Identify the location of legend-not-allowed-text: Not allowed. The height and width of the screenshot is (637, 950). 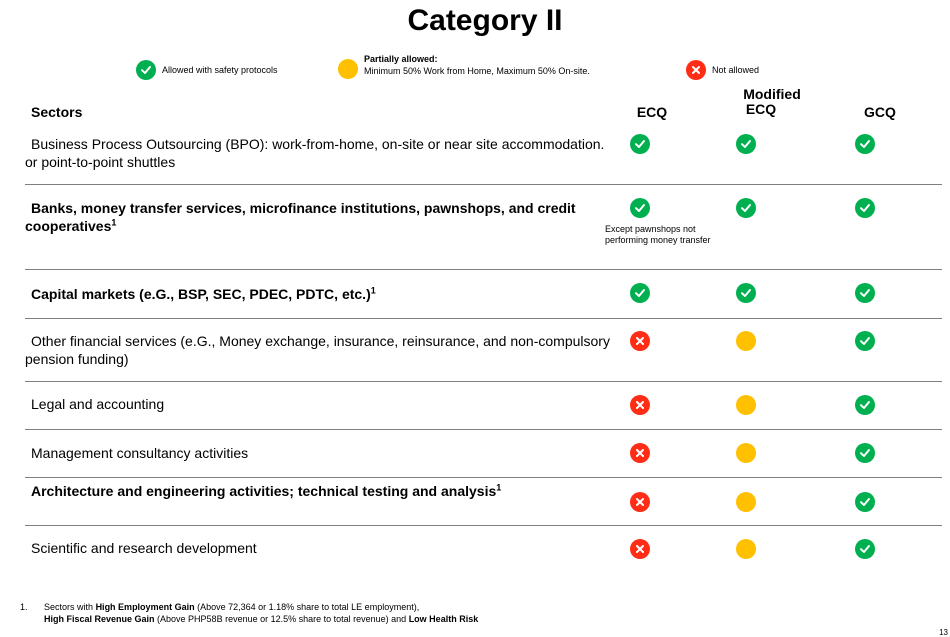
(736, 70).